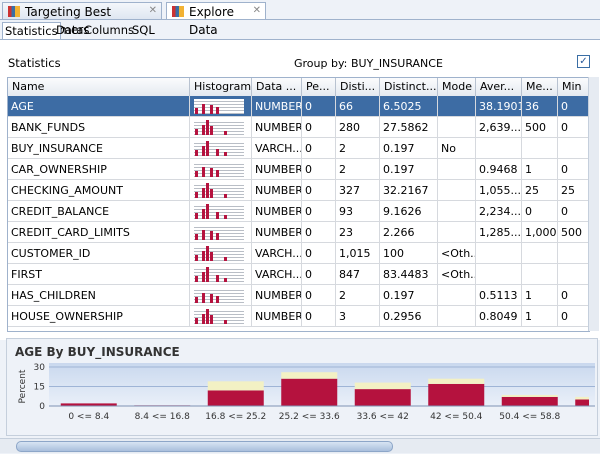 Image resolution: width=600 pixels, height=454 pixels. I want to click on table-cell: HAS_CHILDREN, so click(99, 295).